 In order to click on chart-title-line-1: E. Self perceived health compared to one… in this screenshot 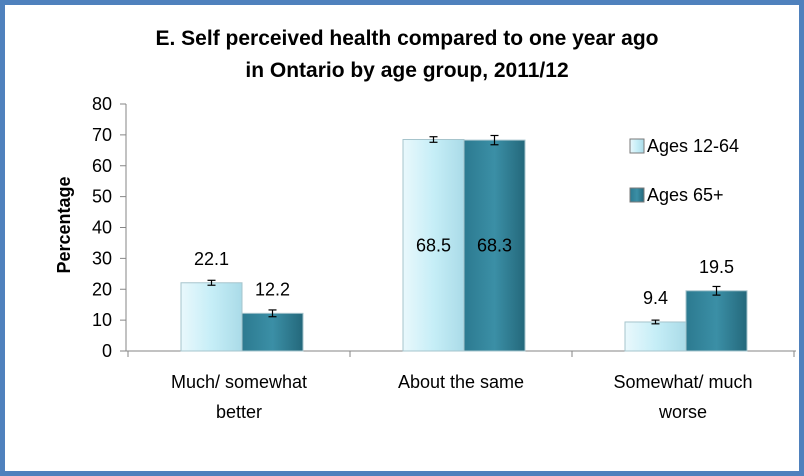, I will do `click(407, 38)`.